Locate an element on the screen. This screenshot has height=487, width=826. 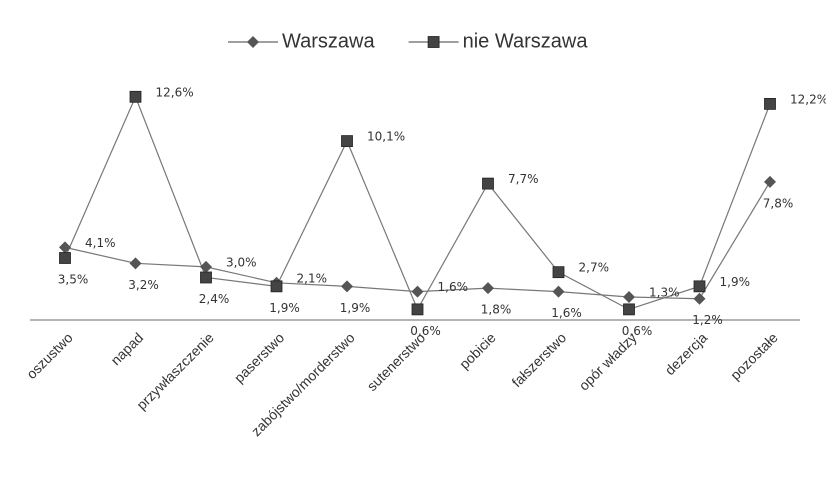
x-tick-label: napad is located at coordinates (126, 348).